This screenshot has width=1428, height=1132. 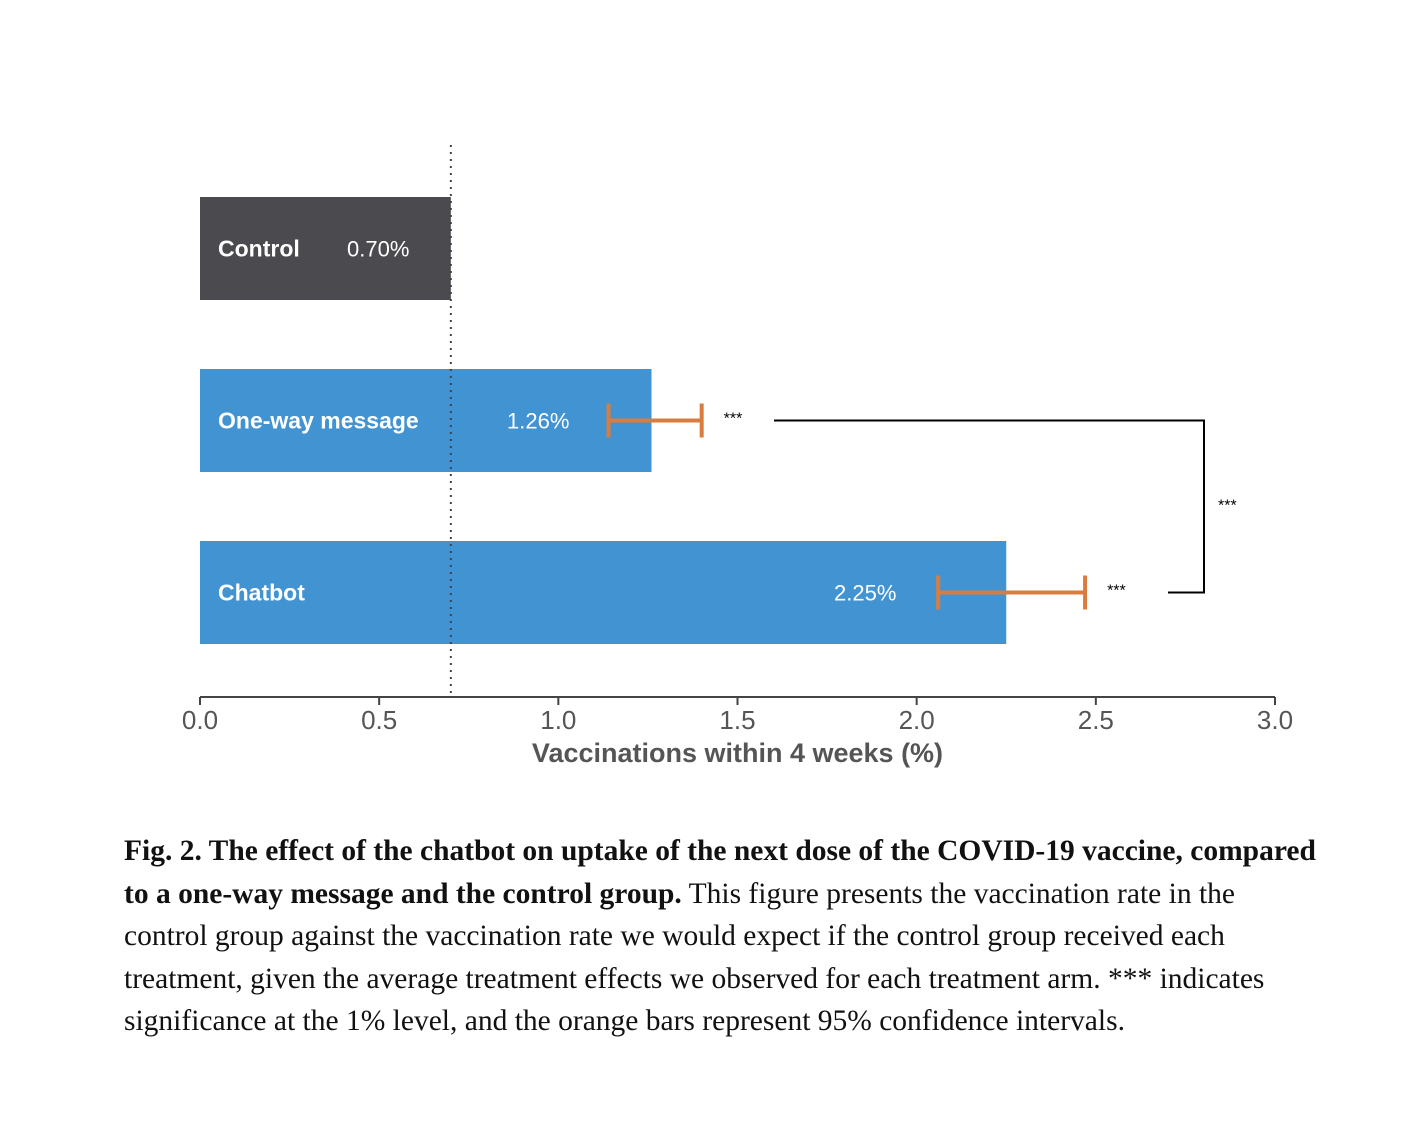 I want to click on value-label-control: 0.70%, so click(x=378, y=249).